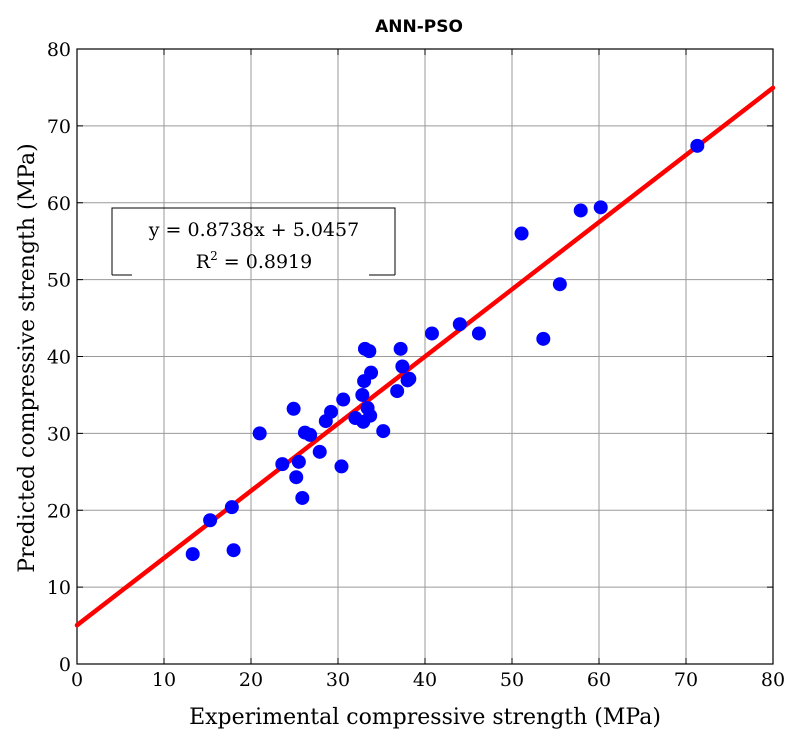 This screenshot has width=791, height=737. I want to click on fit-equation: y = 0.8738x + 5.0457, so click(253, 230).